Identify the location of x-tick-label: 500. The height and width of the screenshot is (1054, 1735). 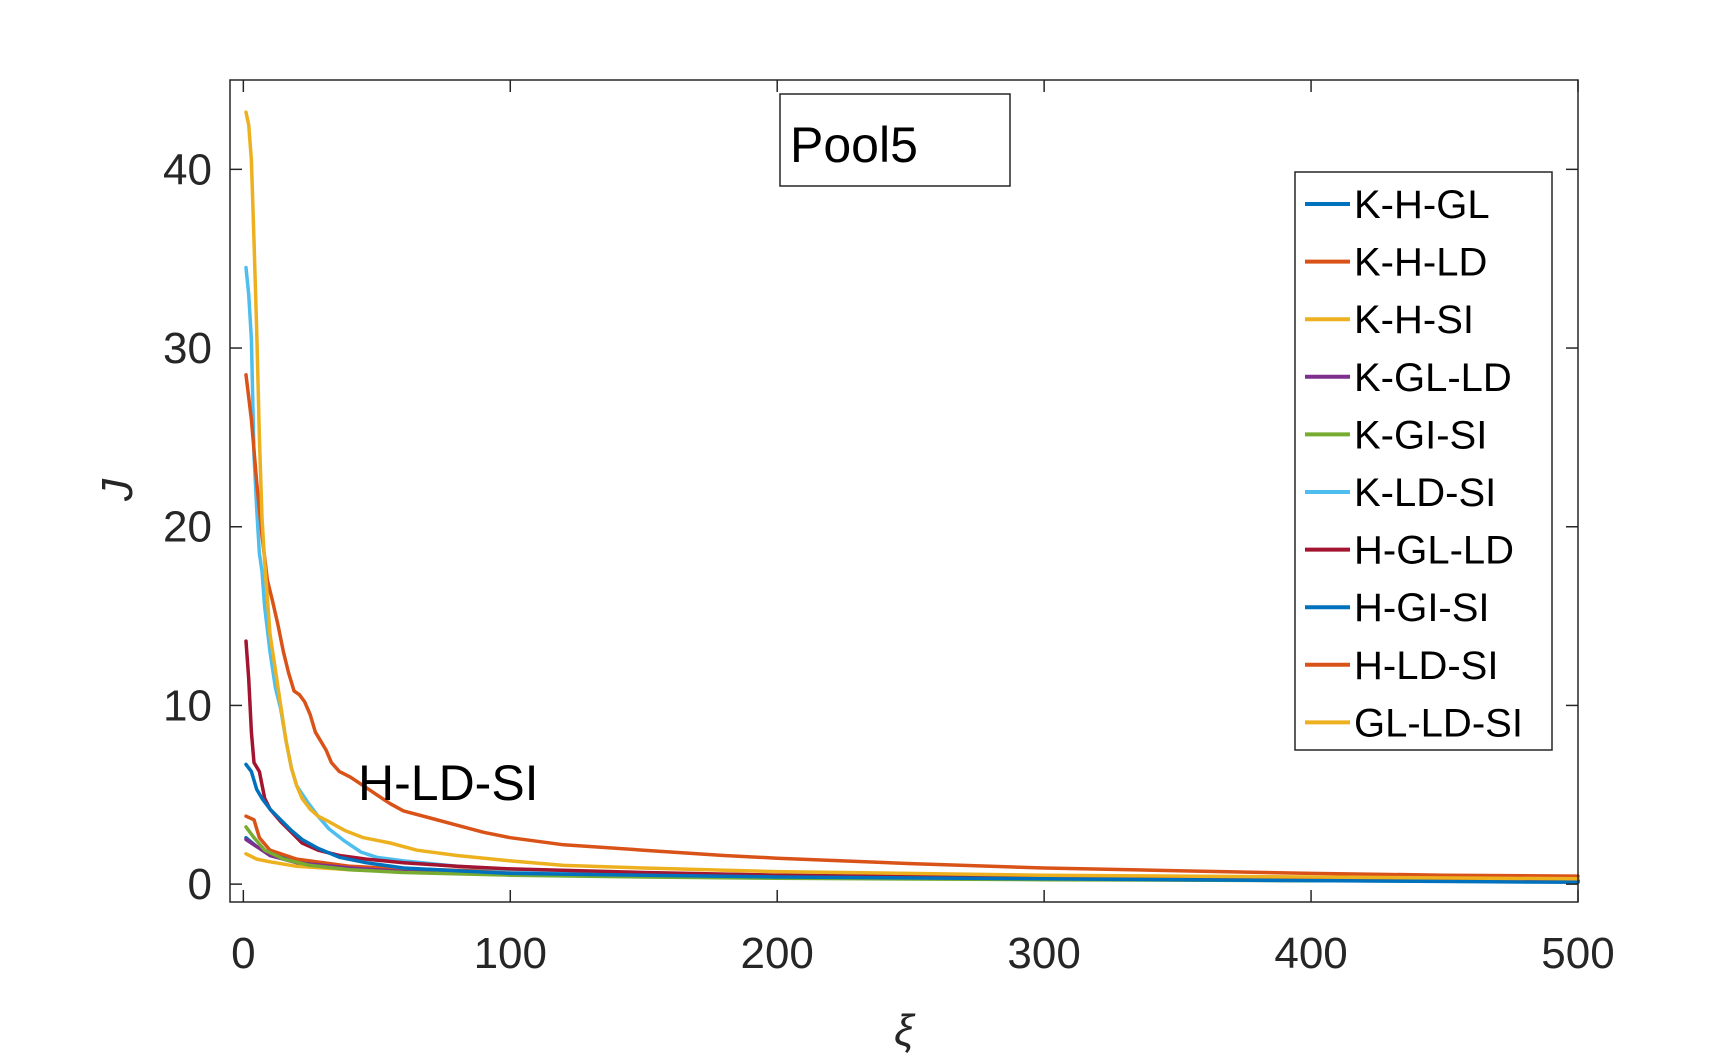
(1577, 953).